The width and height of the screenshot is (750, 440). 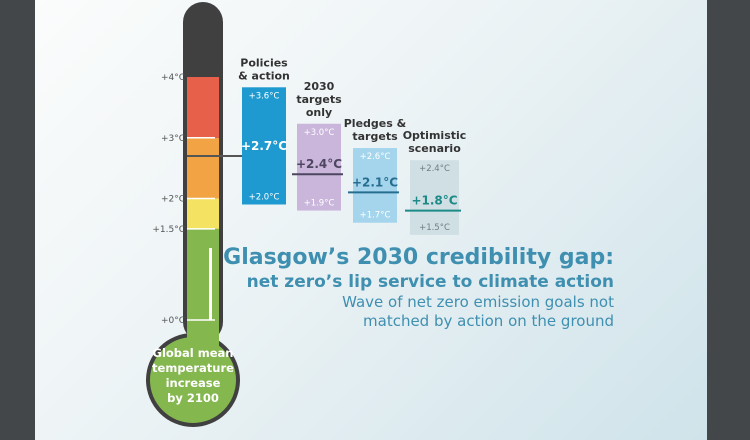 I want to click on scenario-header-line: only, so click(x=319, y=112).